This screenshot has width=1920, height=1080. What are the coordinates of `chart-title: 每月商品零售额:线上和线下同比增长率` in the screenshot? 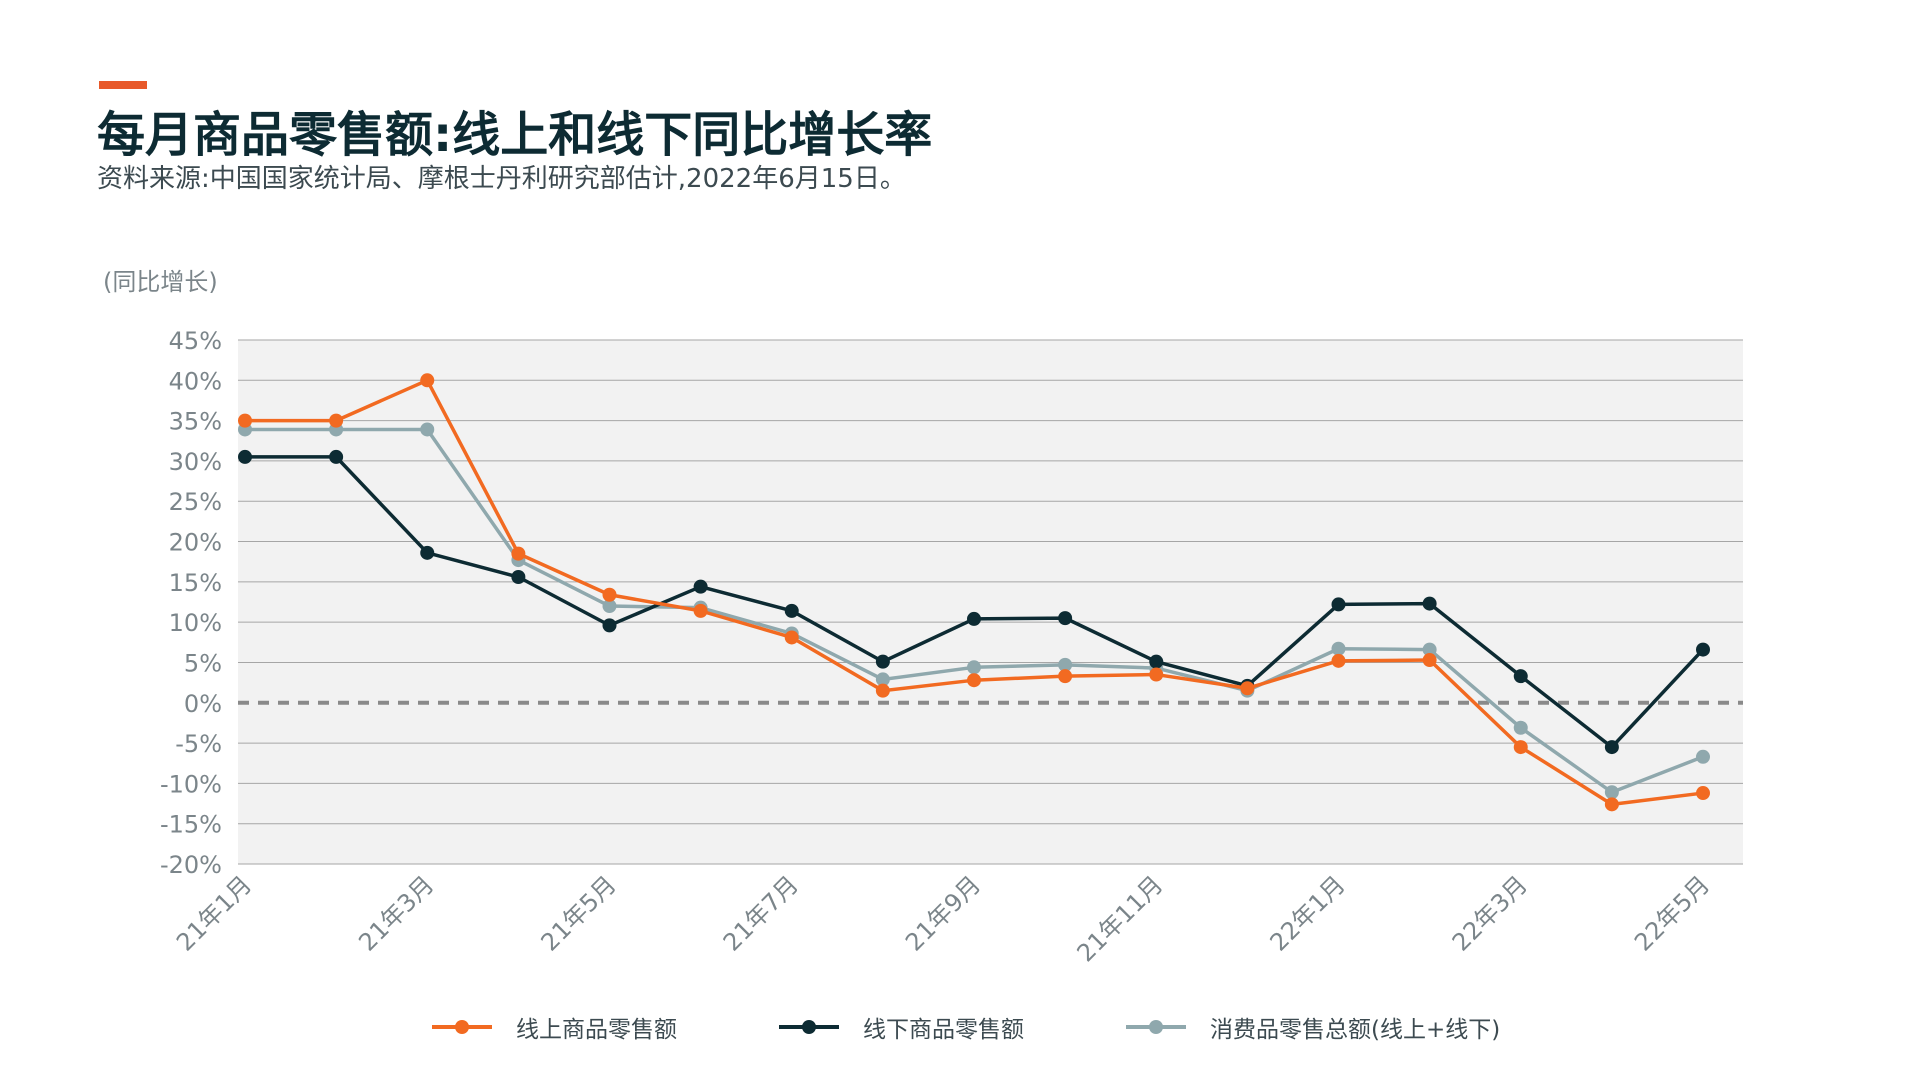 It's located at (515, 135).